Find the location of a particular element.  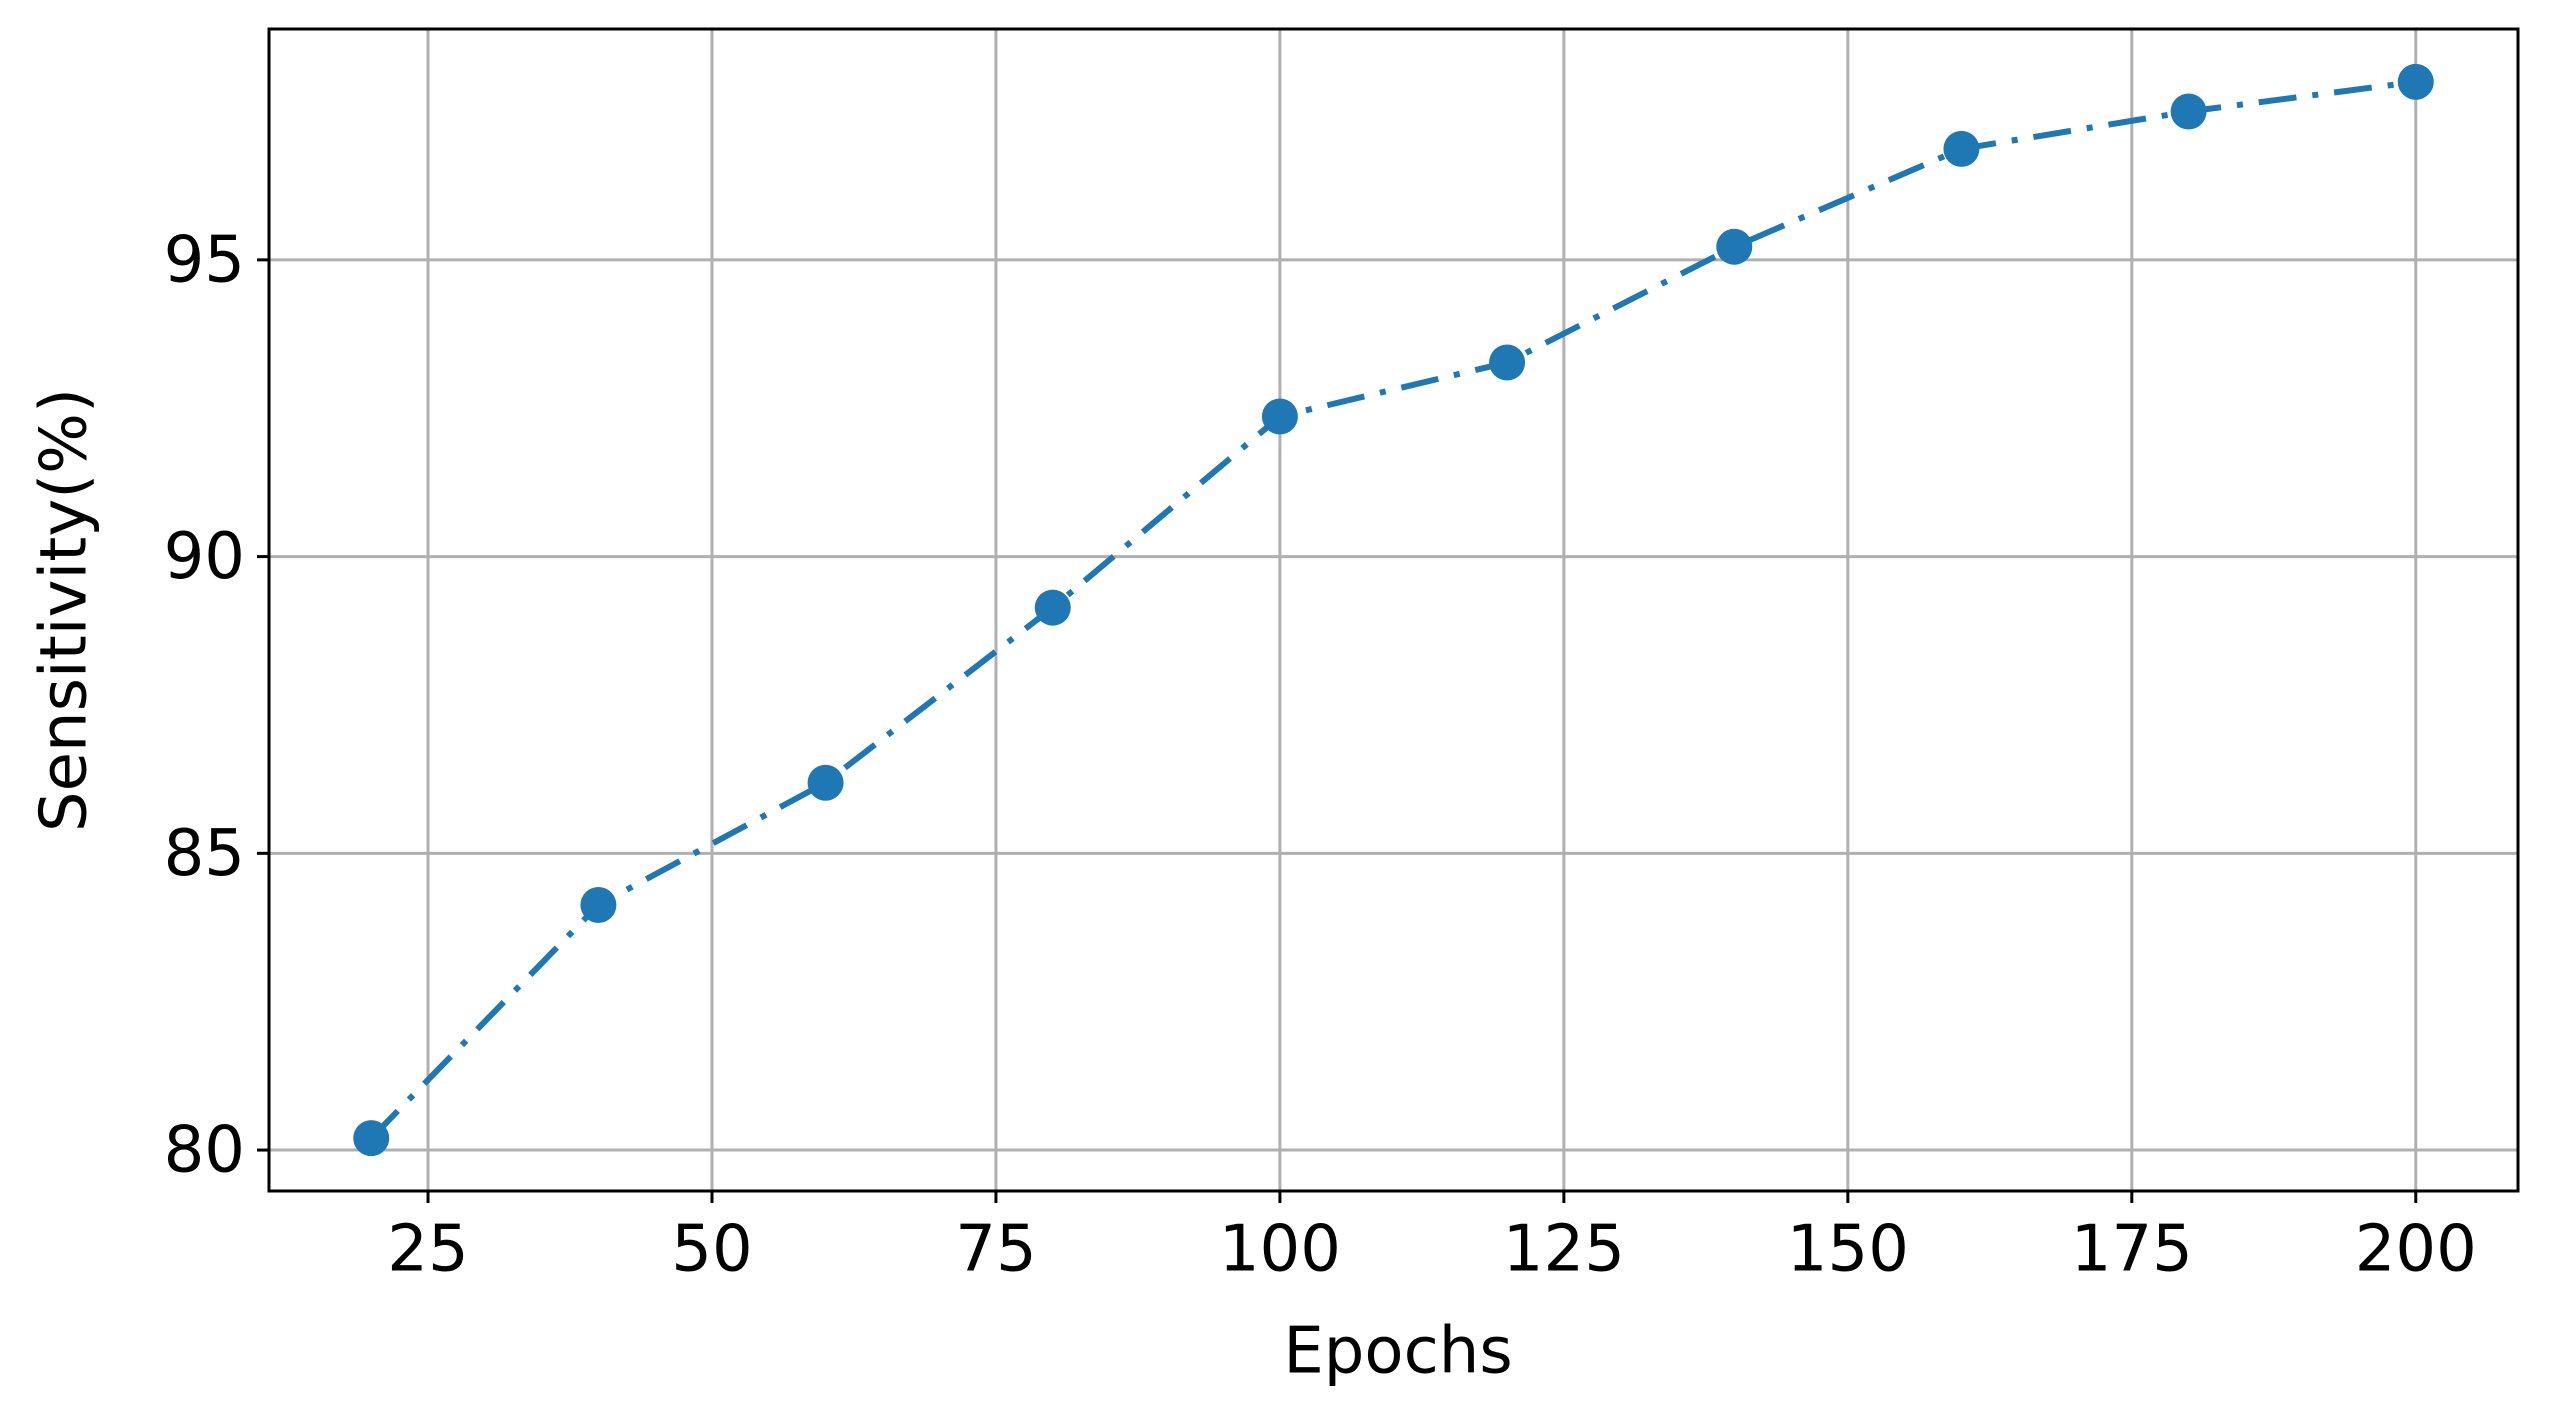

y-tick-label: 95 is located at coordinates (204, 260).